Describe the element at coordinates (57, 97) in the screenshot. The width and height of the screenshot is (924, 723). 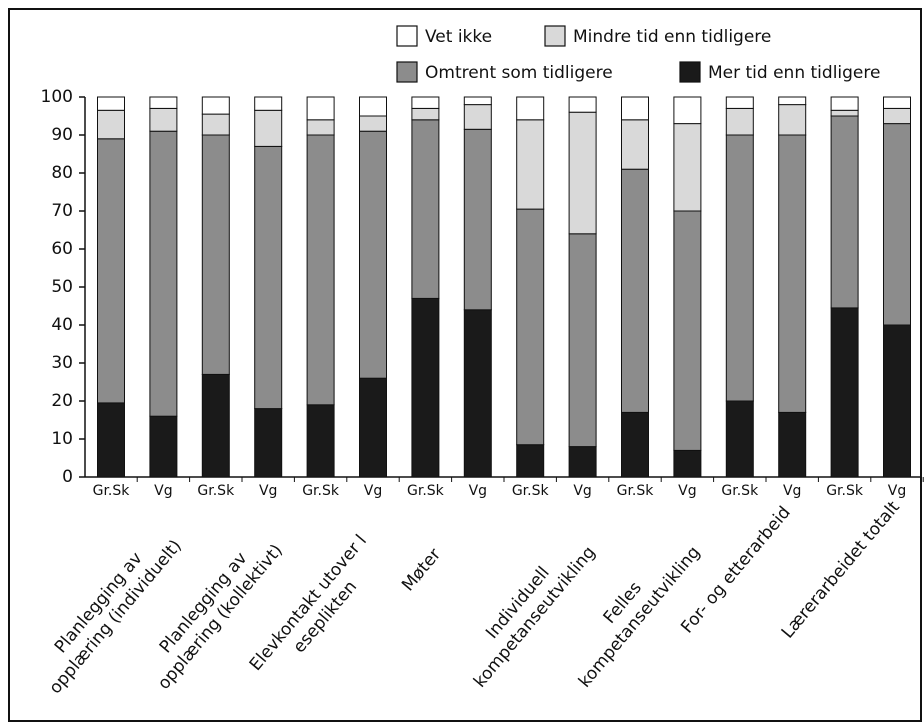
I see `y-tick-label: 100` at that location.